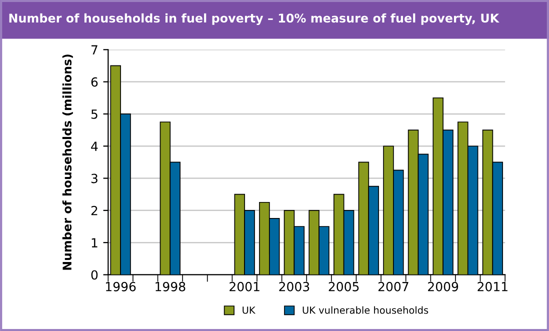 The height and width of the screenshot is (331, 549). Describe the element at coordinates (94, 211) in the screenshot. I see `y-tick-label: 2` at that location.